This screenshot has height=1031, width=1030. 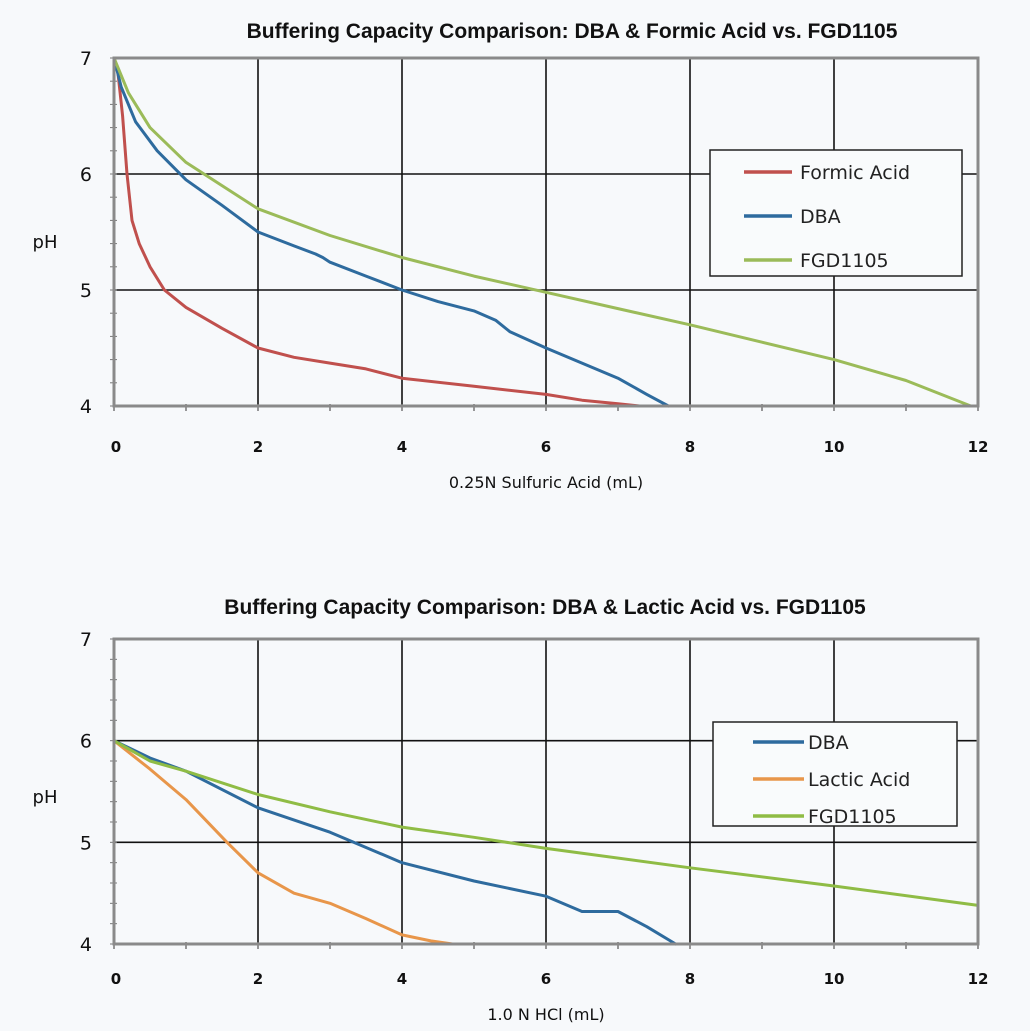 I want to click on legend: Formic Acid DBA FGD1105, so click(x=836, y=213).